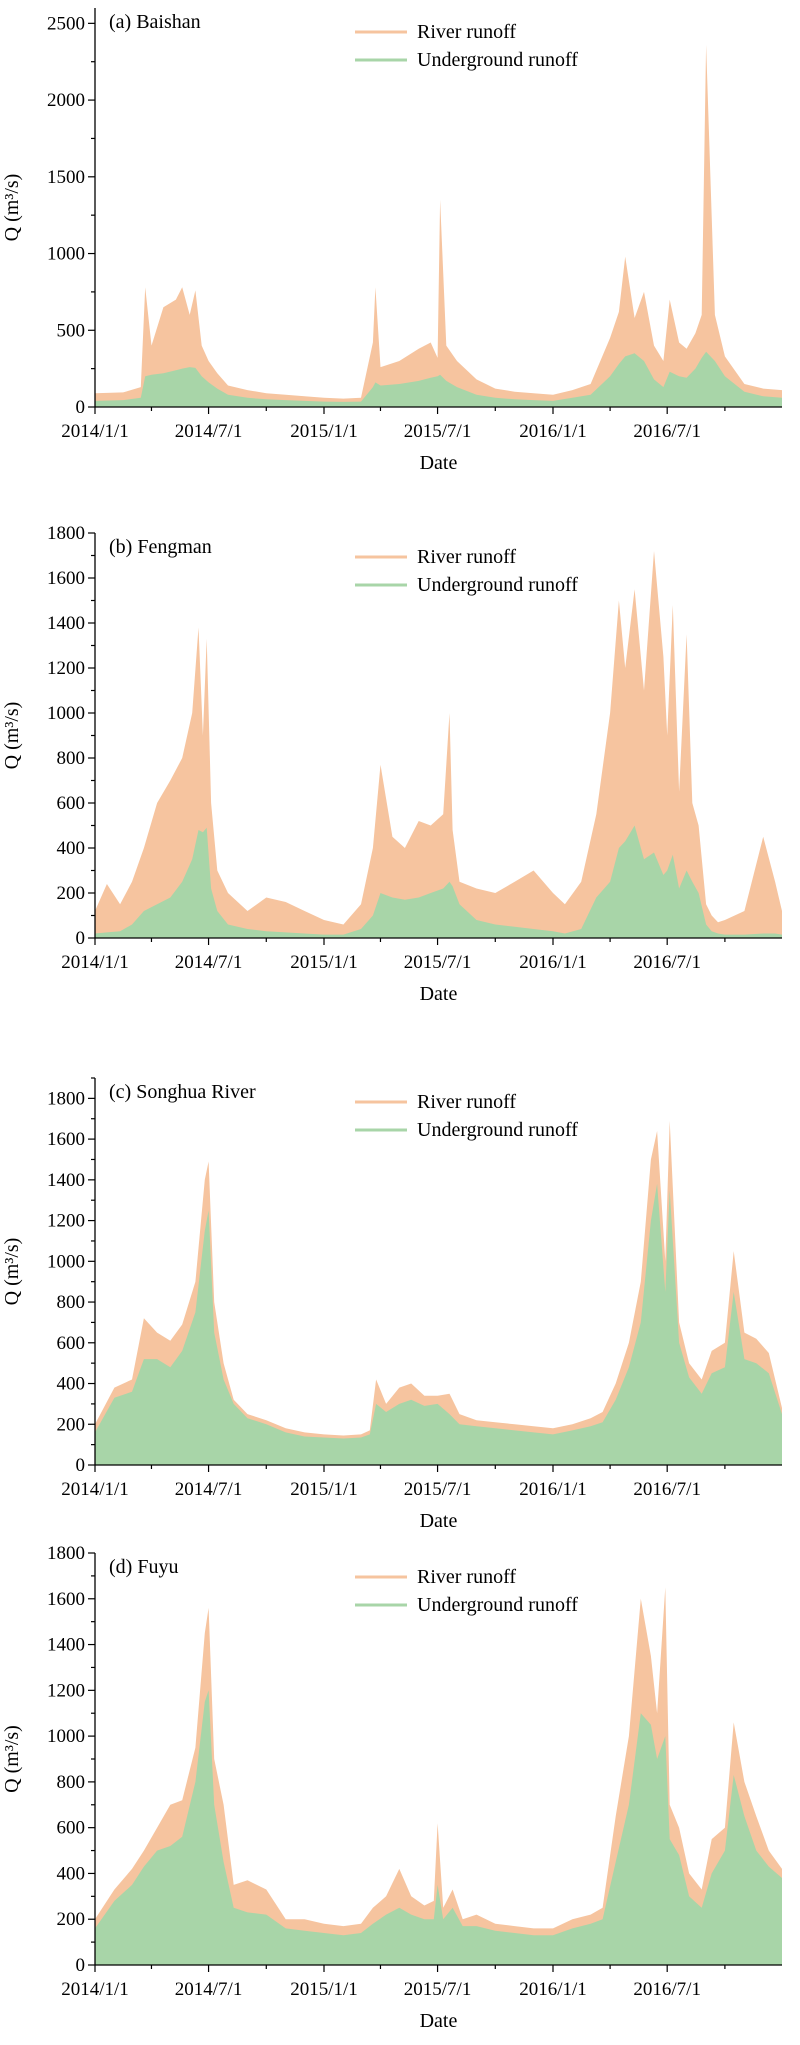 Image resolution: width=800 pixels, height=2045 pixels. What do you see at coordinates (66, 177) in the screenshot?
I see `y-tick-label: 1500` at bounding box center [66, 177].